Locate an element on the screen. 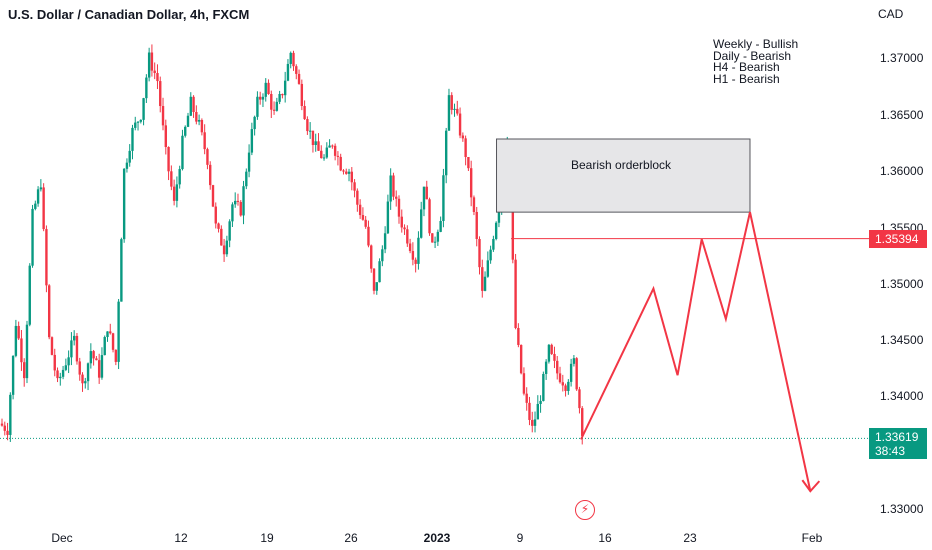  projection-path is located at coordinates (696, 351).